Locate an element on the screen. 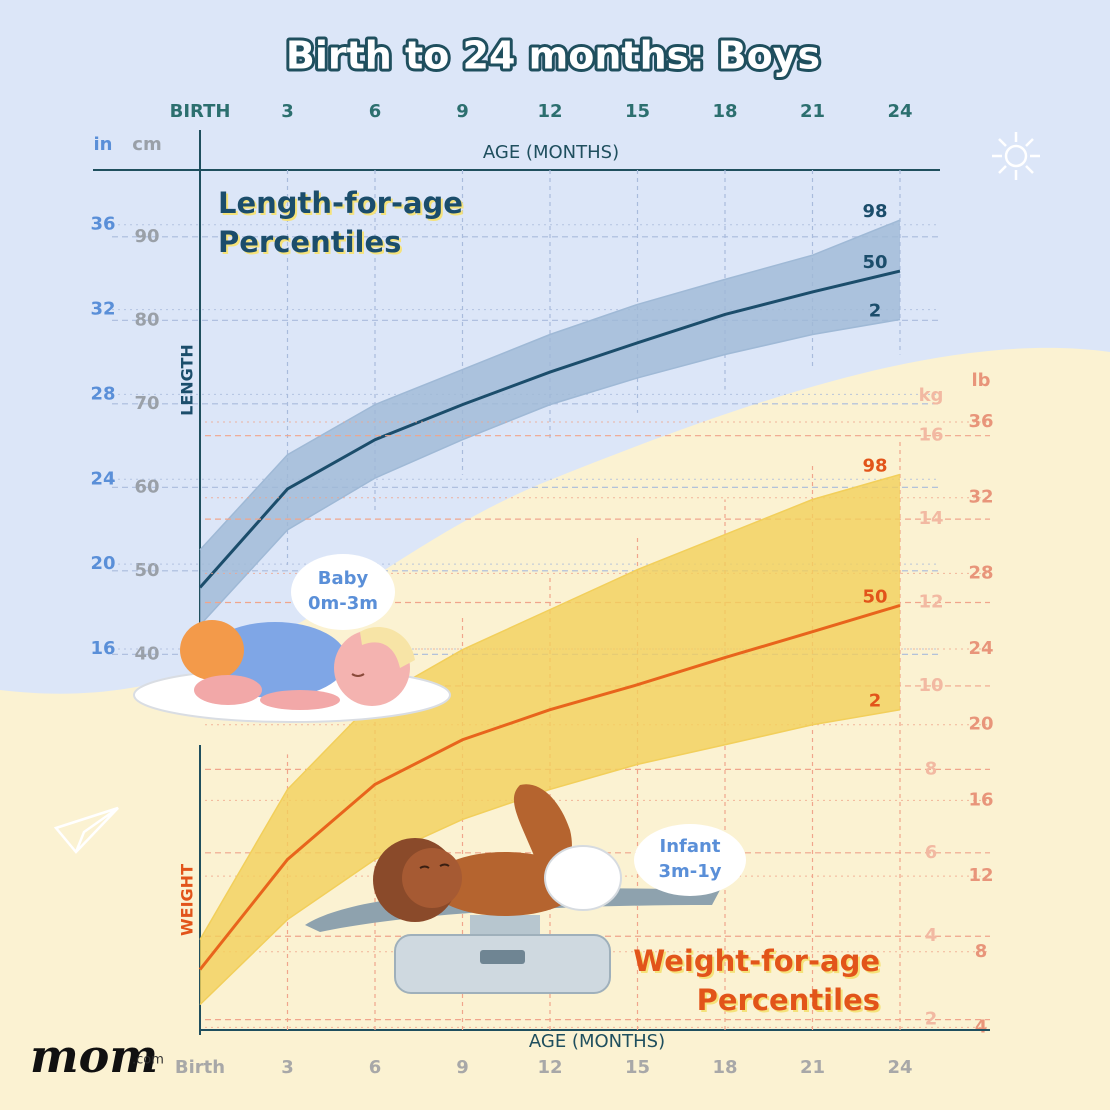  y-tick-label: 50 is located at coordinates (146, 570).